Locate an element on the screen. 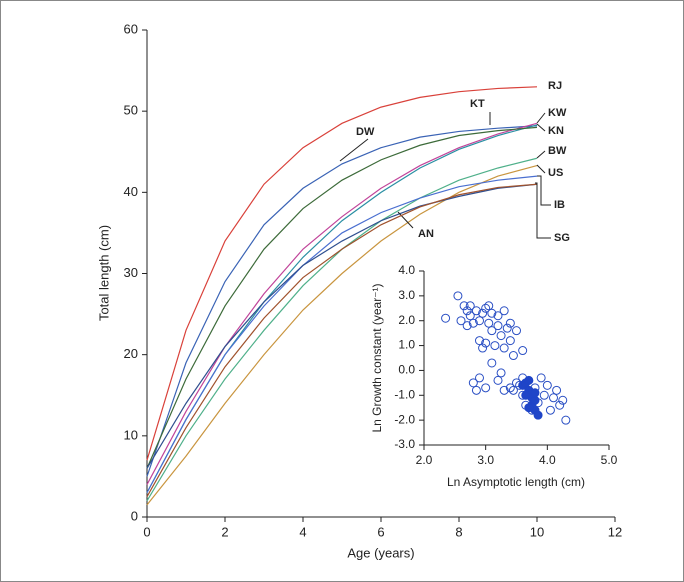 The image size is (684, 582). y-tick-label: 40 is located at coordinates (131, 191).